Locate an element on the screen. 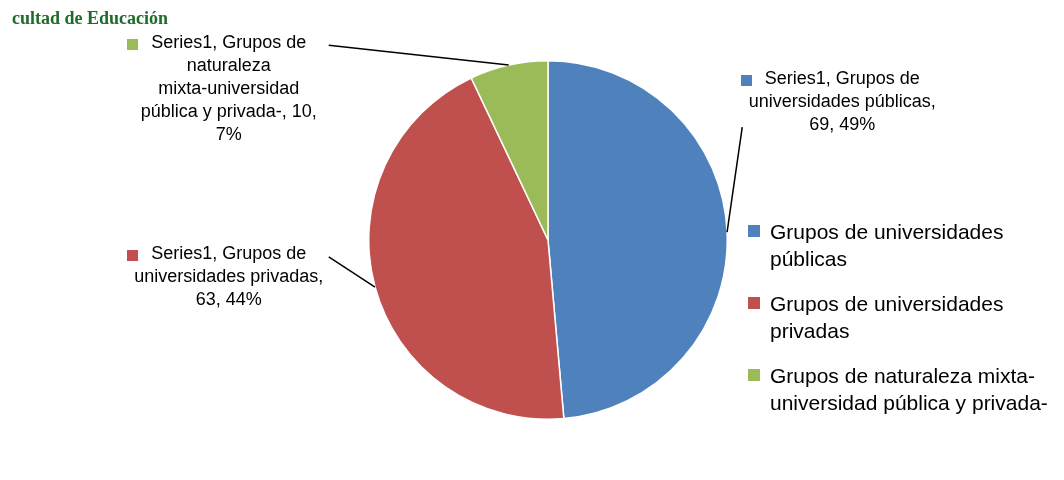  data-label: Series1, Grupos de universidades públicas, 69, 49% is located at coordinates (842, 100).